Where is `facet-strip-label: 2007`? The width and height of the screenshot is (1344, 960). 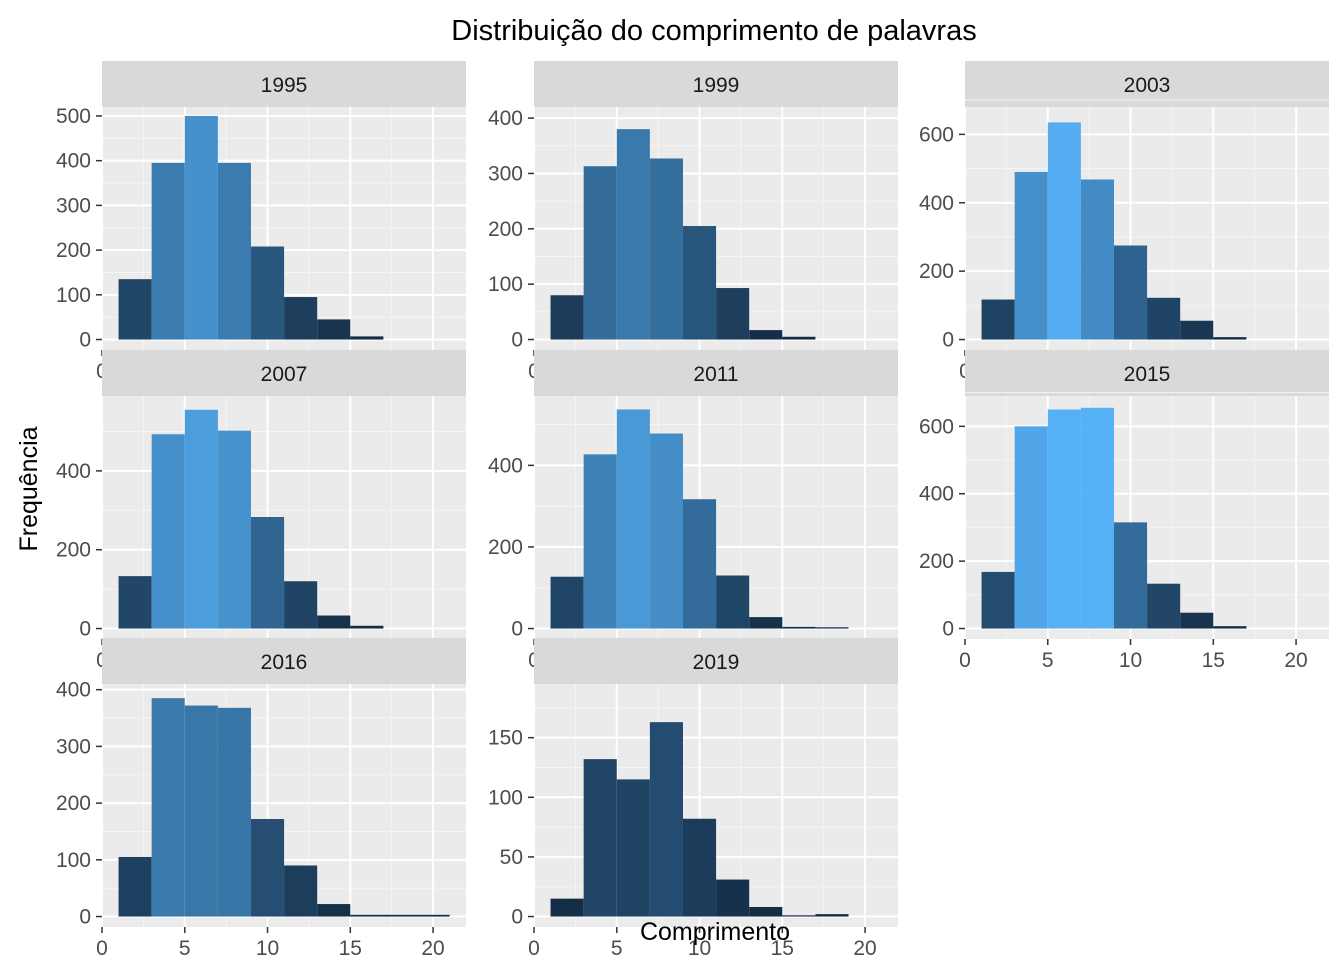
facet-strip-label: 2007 is located at coordinates (284, 374).